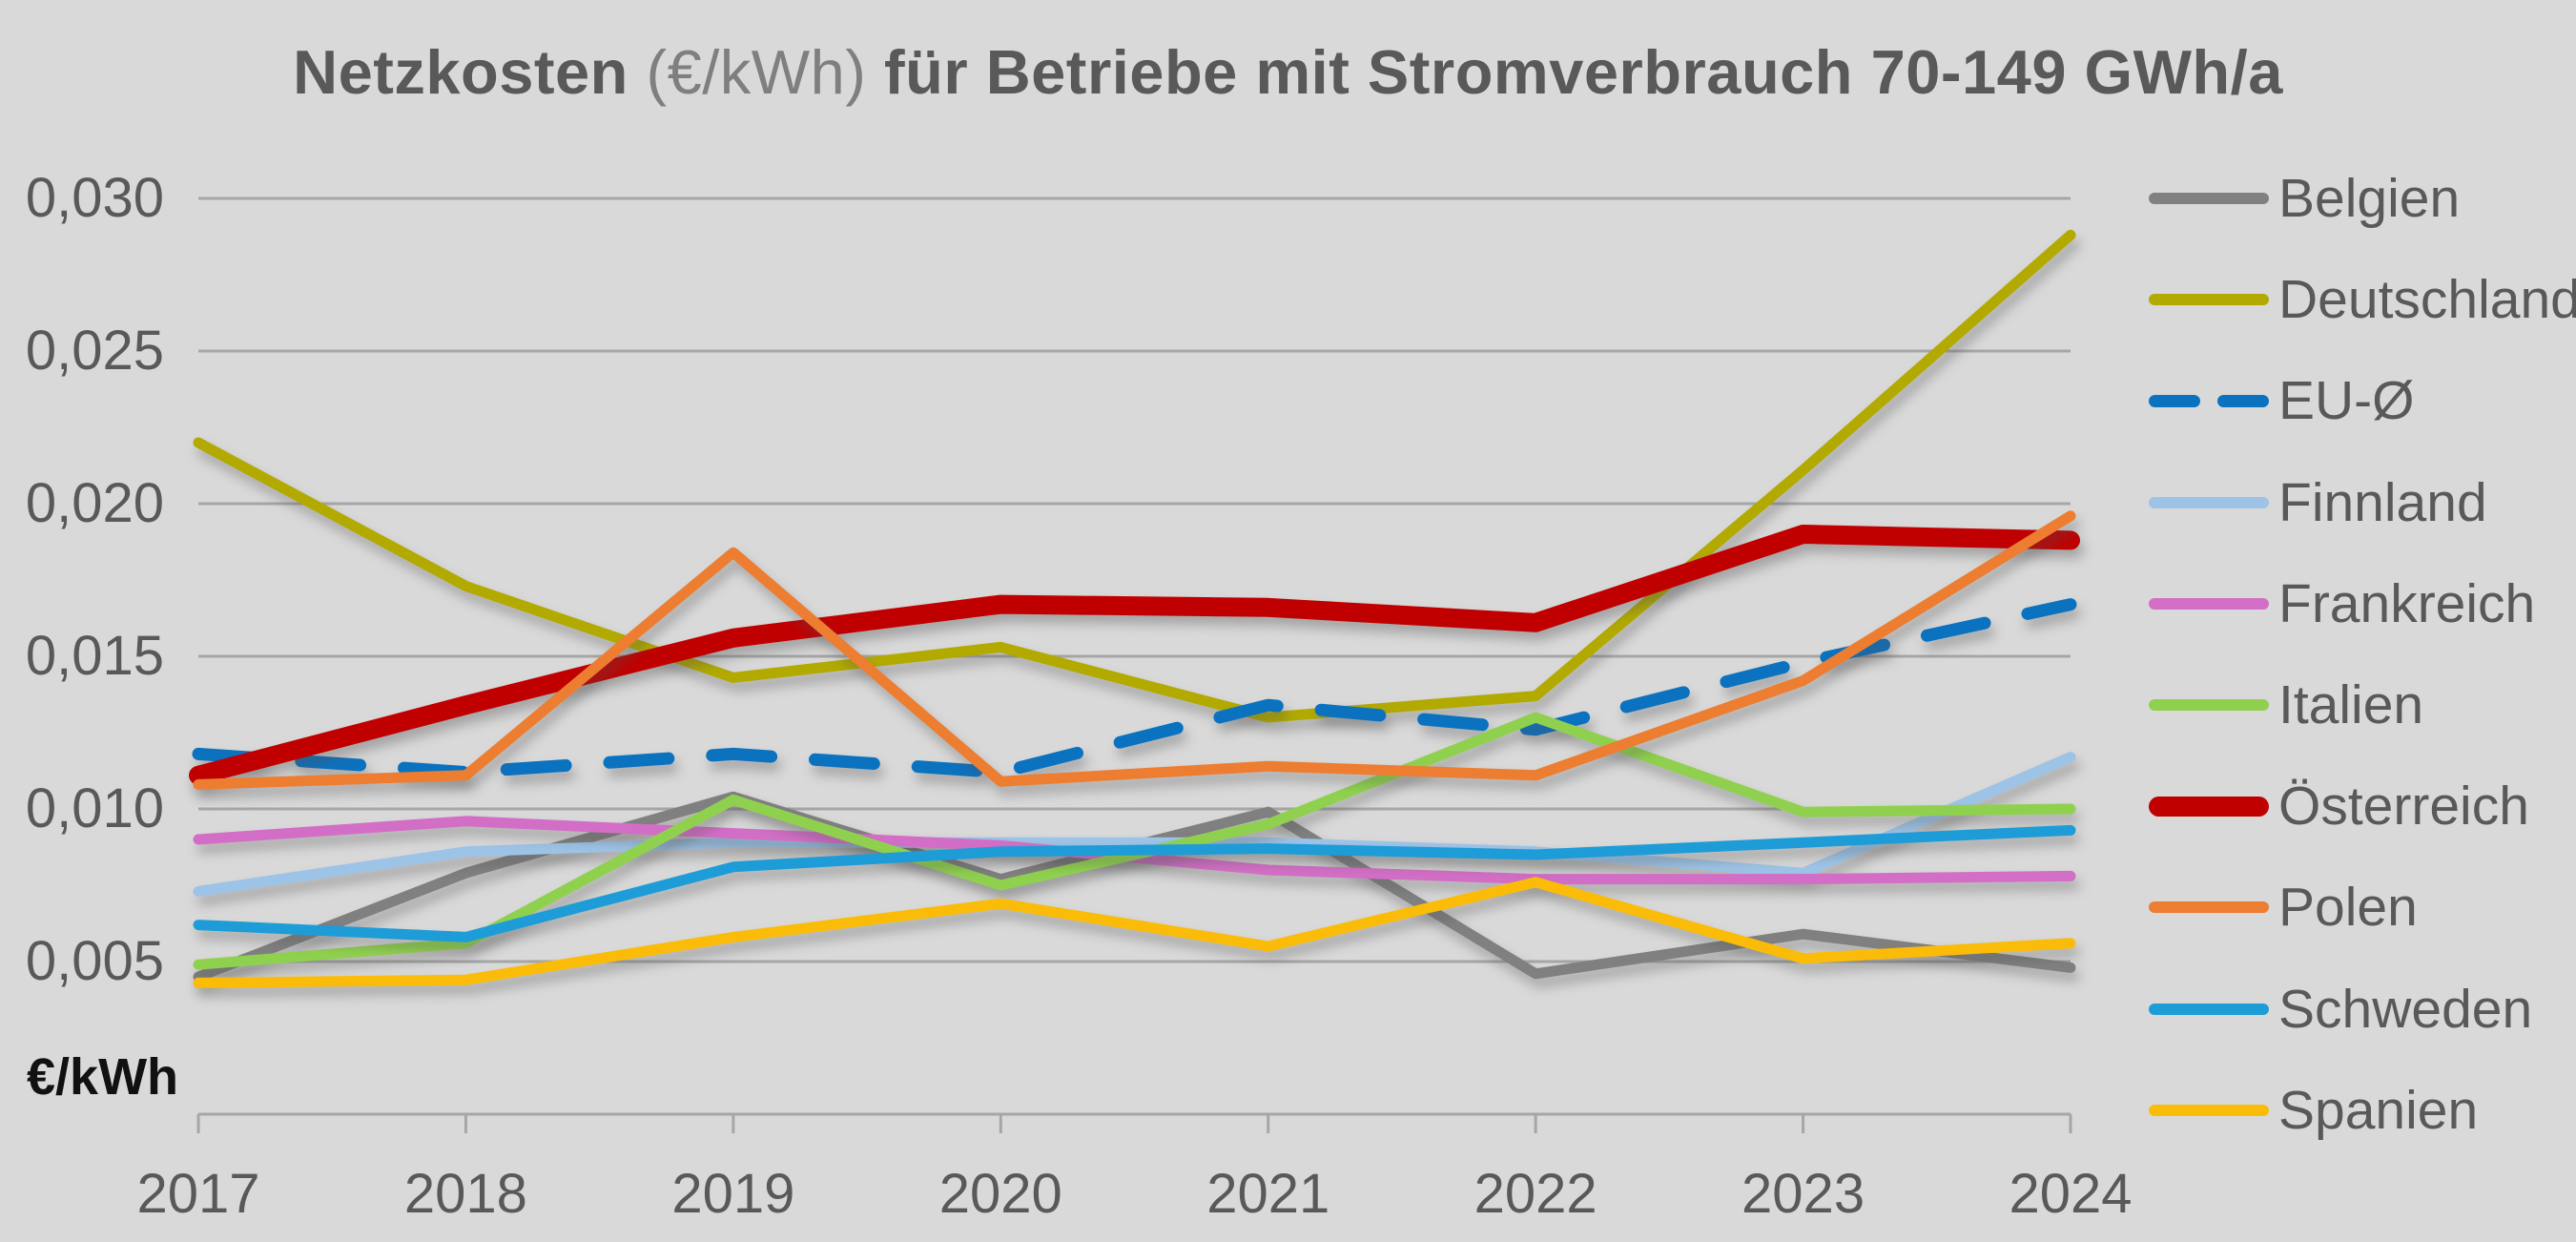 The width and height of the screenshot is (2576, 1242). What do you see at coordinates (94, 808) in the screenshot?
I see `y-tick-label-0,010: 0,010` at bounding box center [94, 808].